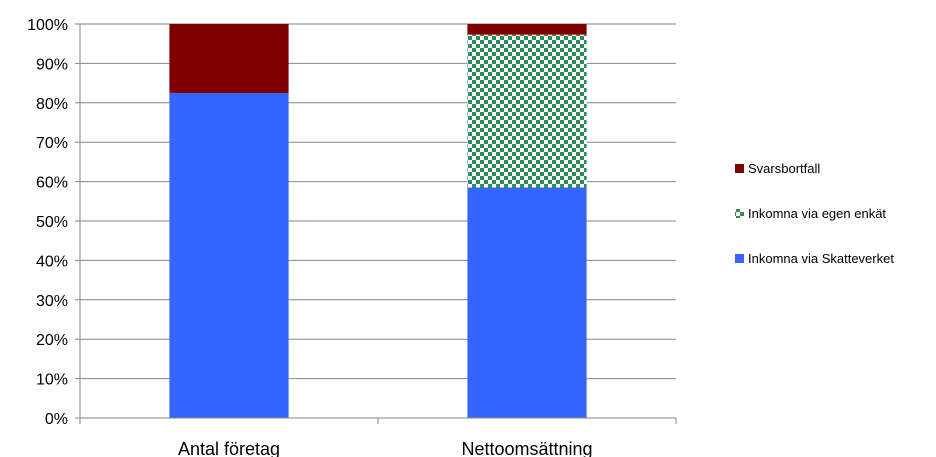 The height and width of the screenshot is (457, 936). What do you see at coordinates (52, 222) in the screenshot?
I see `y-tick-label: 50%` at bounding box center [52, 222].